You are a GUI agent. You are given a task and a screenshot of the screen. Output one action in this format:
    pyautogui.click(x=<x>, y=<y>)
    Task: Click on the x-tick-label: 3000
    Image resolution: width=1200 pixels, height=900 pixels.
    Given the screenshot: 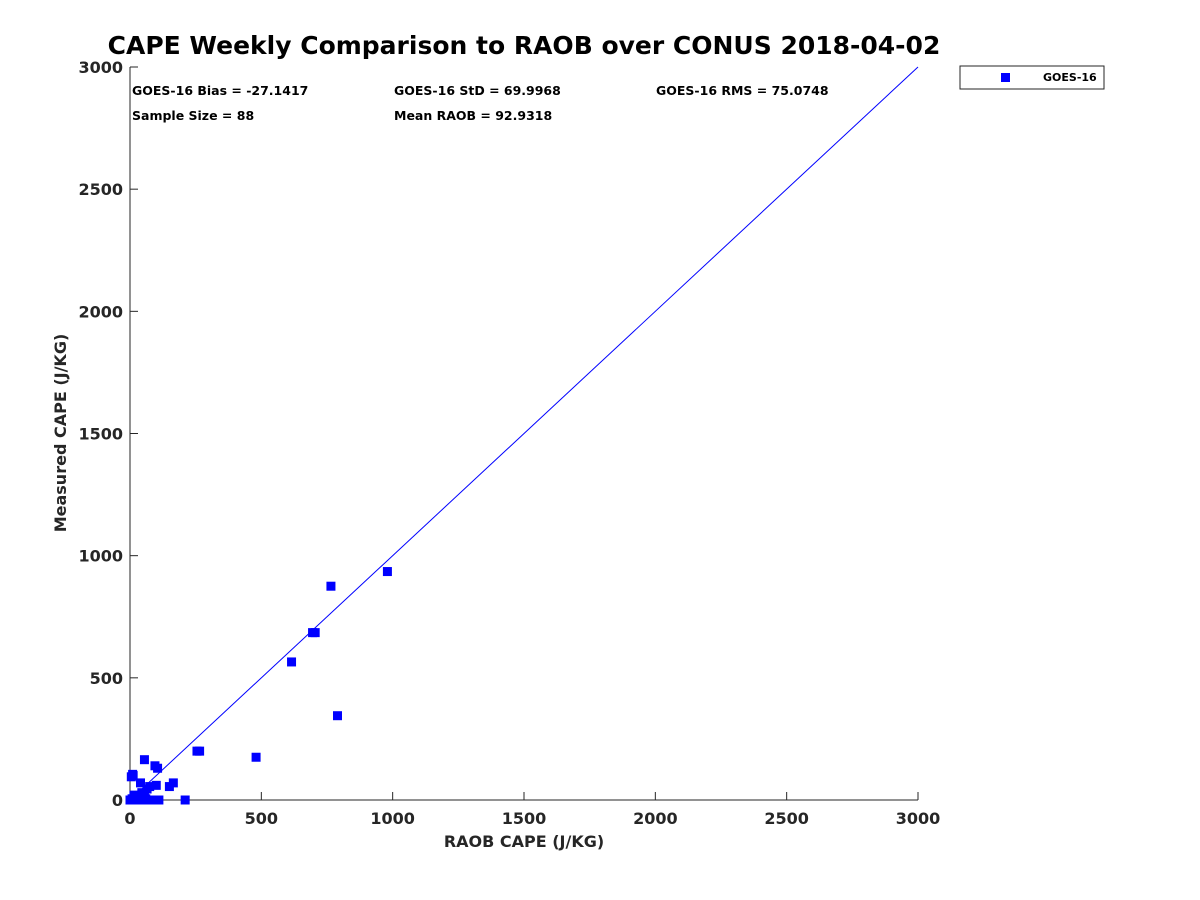 What is the action you would take?
    pyautogui.click(x=918, y=818)
    